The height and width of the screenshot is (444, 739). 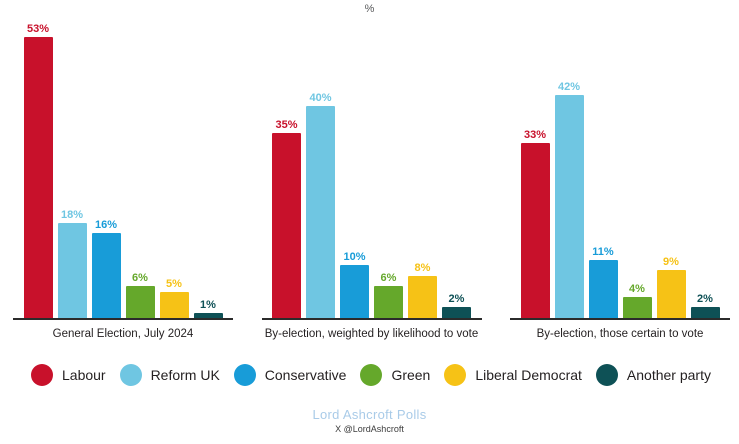 I want to click on legend-item-another-party: Another party, so click(x=653, y=375).